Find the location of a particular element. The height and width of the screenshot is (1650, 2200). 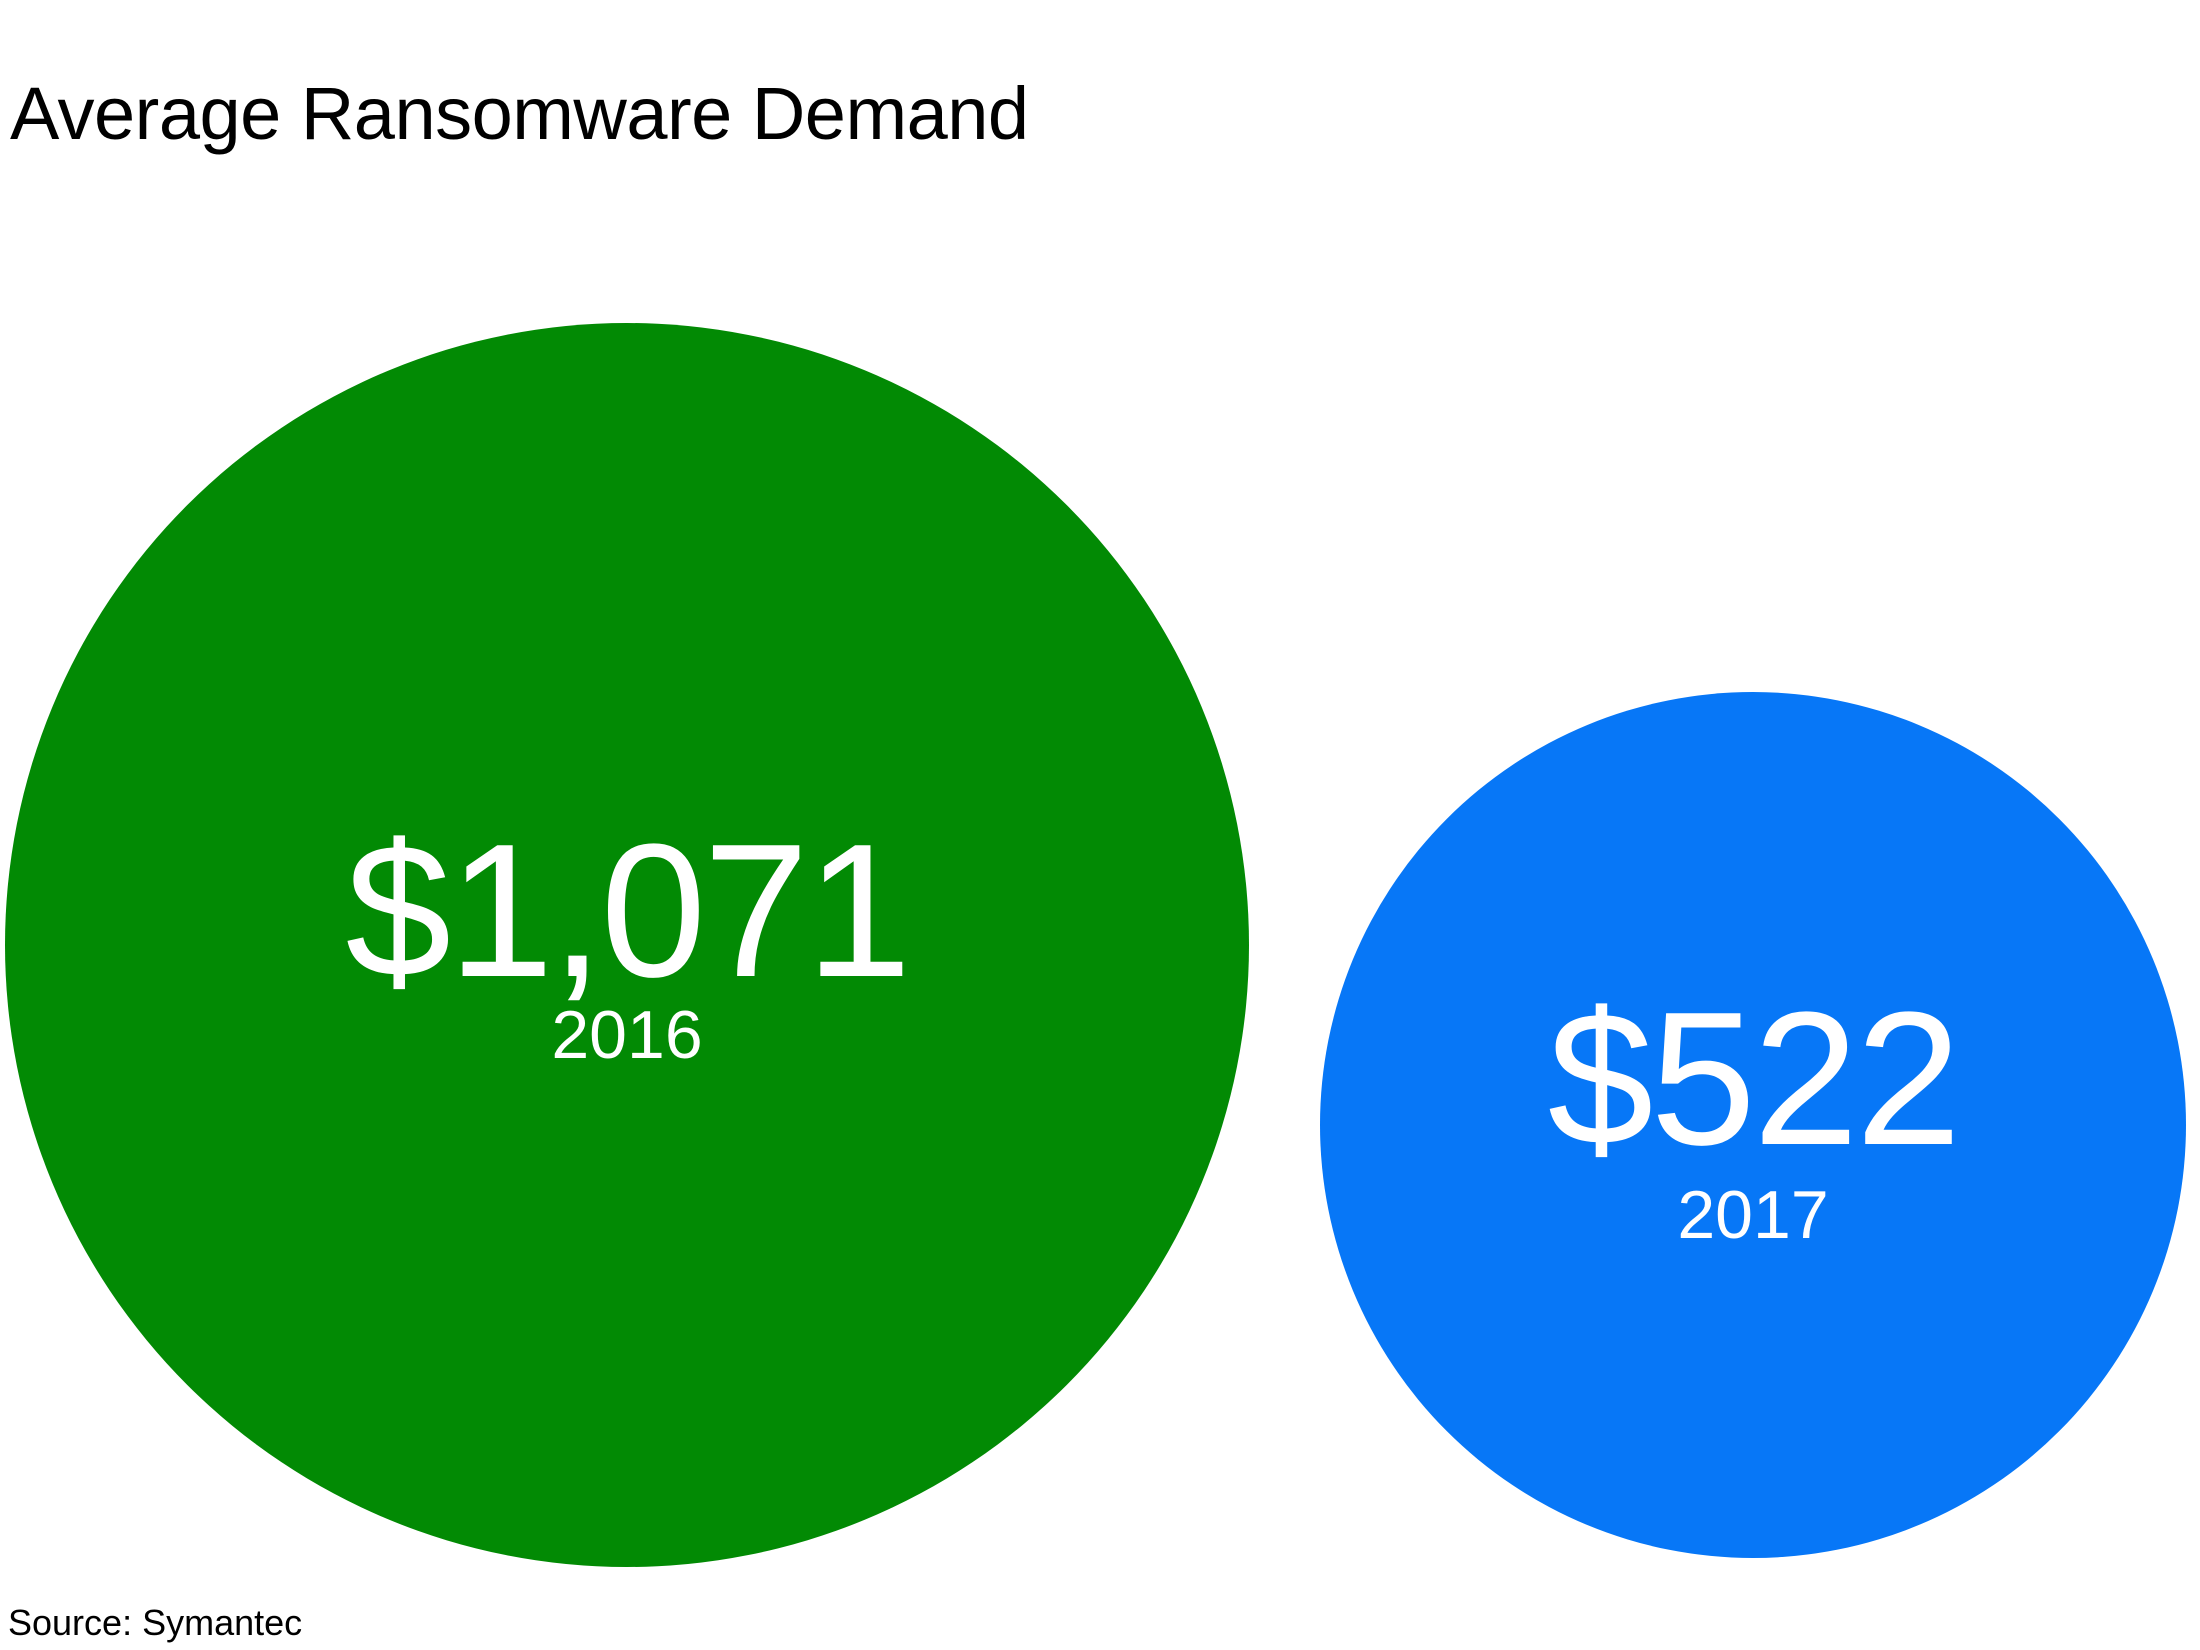

bubble-2016-year: 2016 is located at coordinates (627, 1035).